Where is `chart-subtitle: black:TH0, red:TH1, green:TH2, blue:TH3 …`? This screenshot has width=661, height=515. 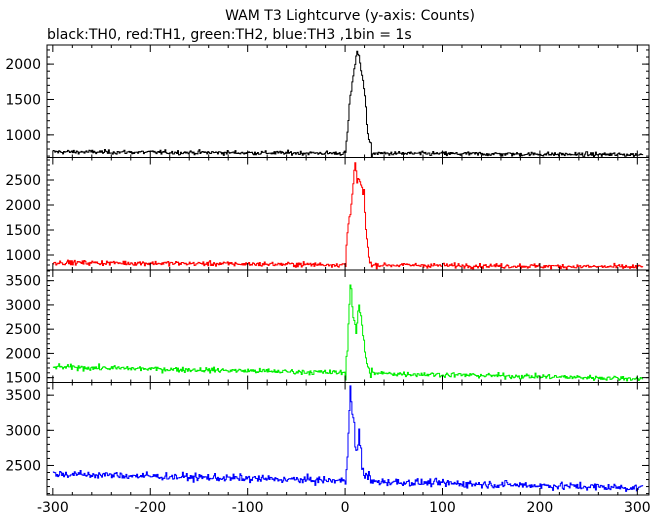 chart-subtitle: black:TH0, red:TH1, green:TH2, blue:TH3 … is located at coordinates (229, 35).